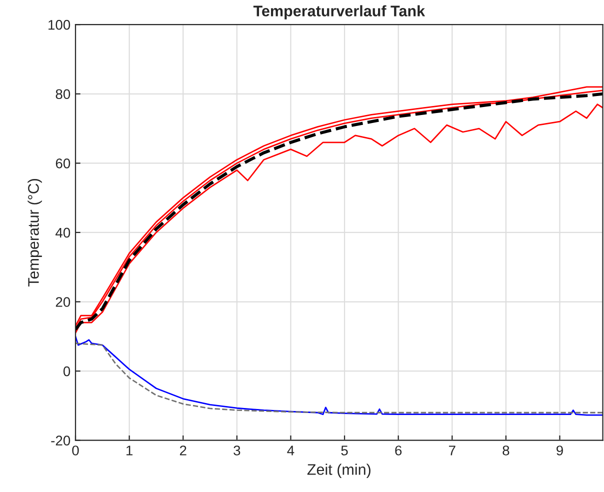 The width and height of the screenshot is (604, 492). Describe the element at coordinates (344, 451) in the screenshot. I see `x-tick-label: 5` at that location.